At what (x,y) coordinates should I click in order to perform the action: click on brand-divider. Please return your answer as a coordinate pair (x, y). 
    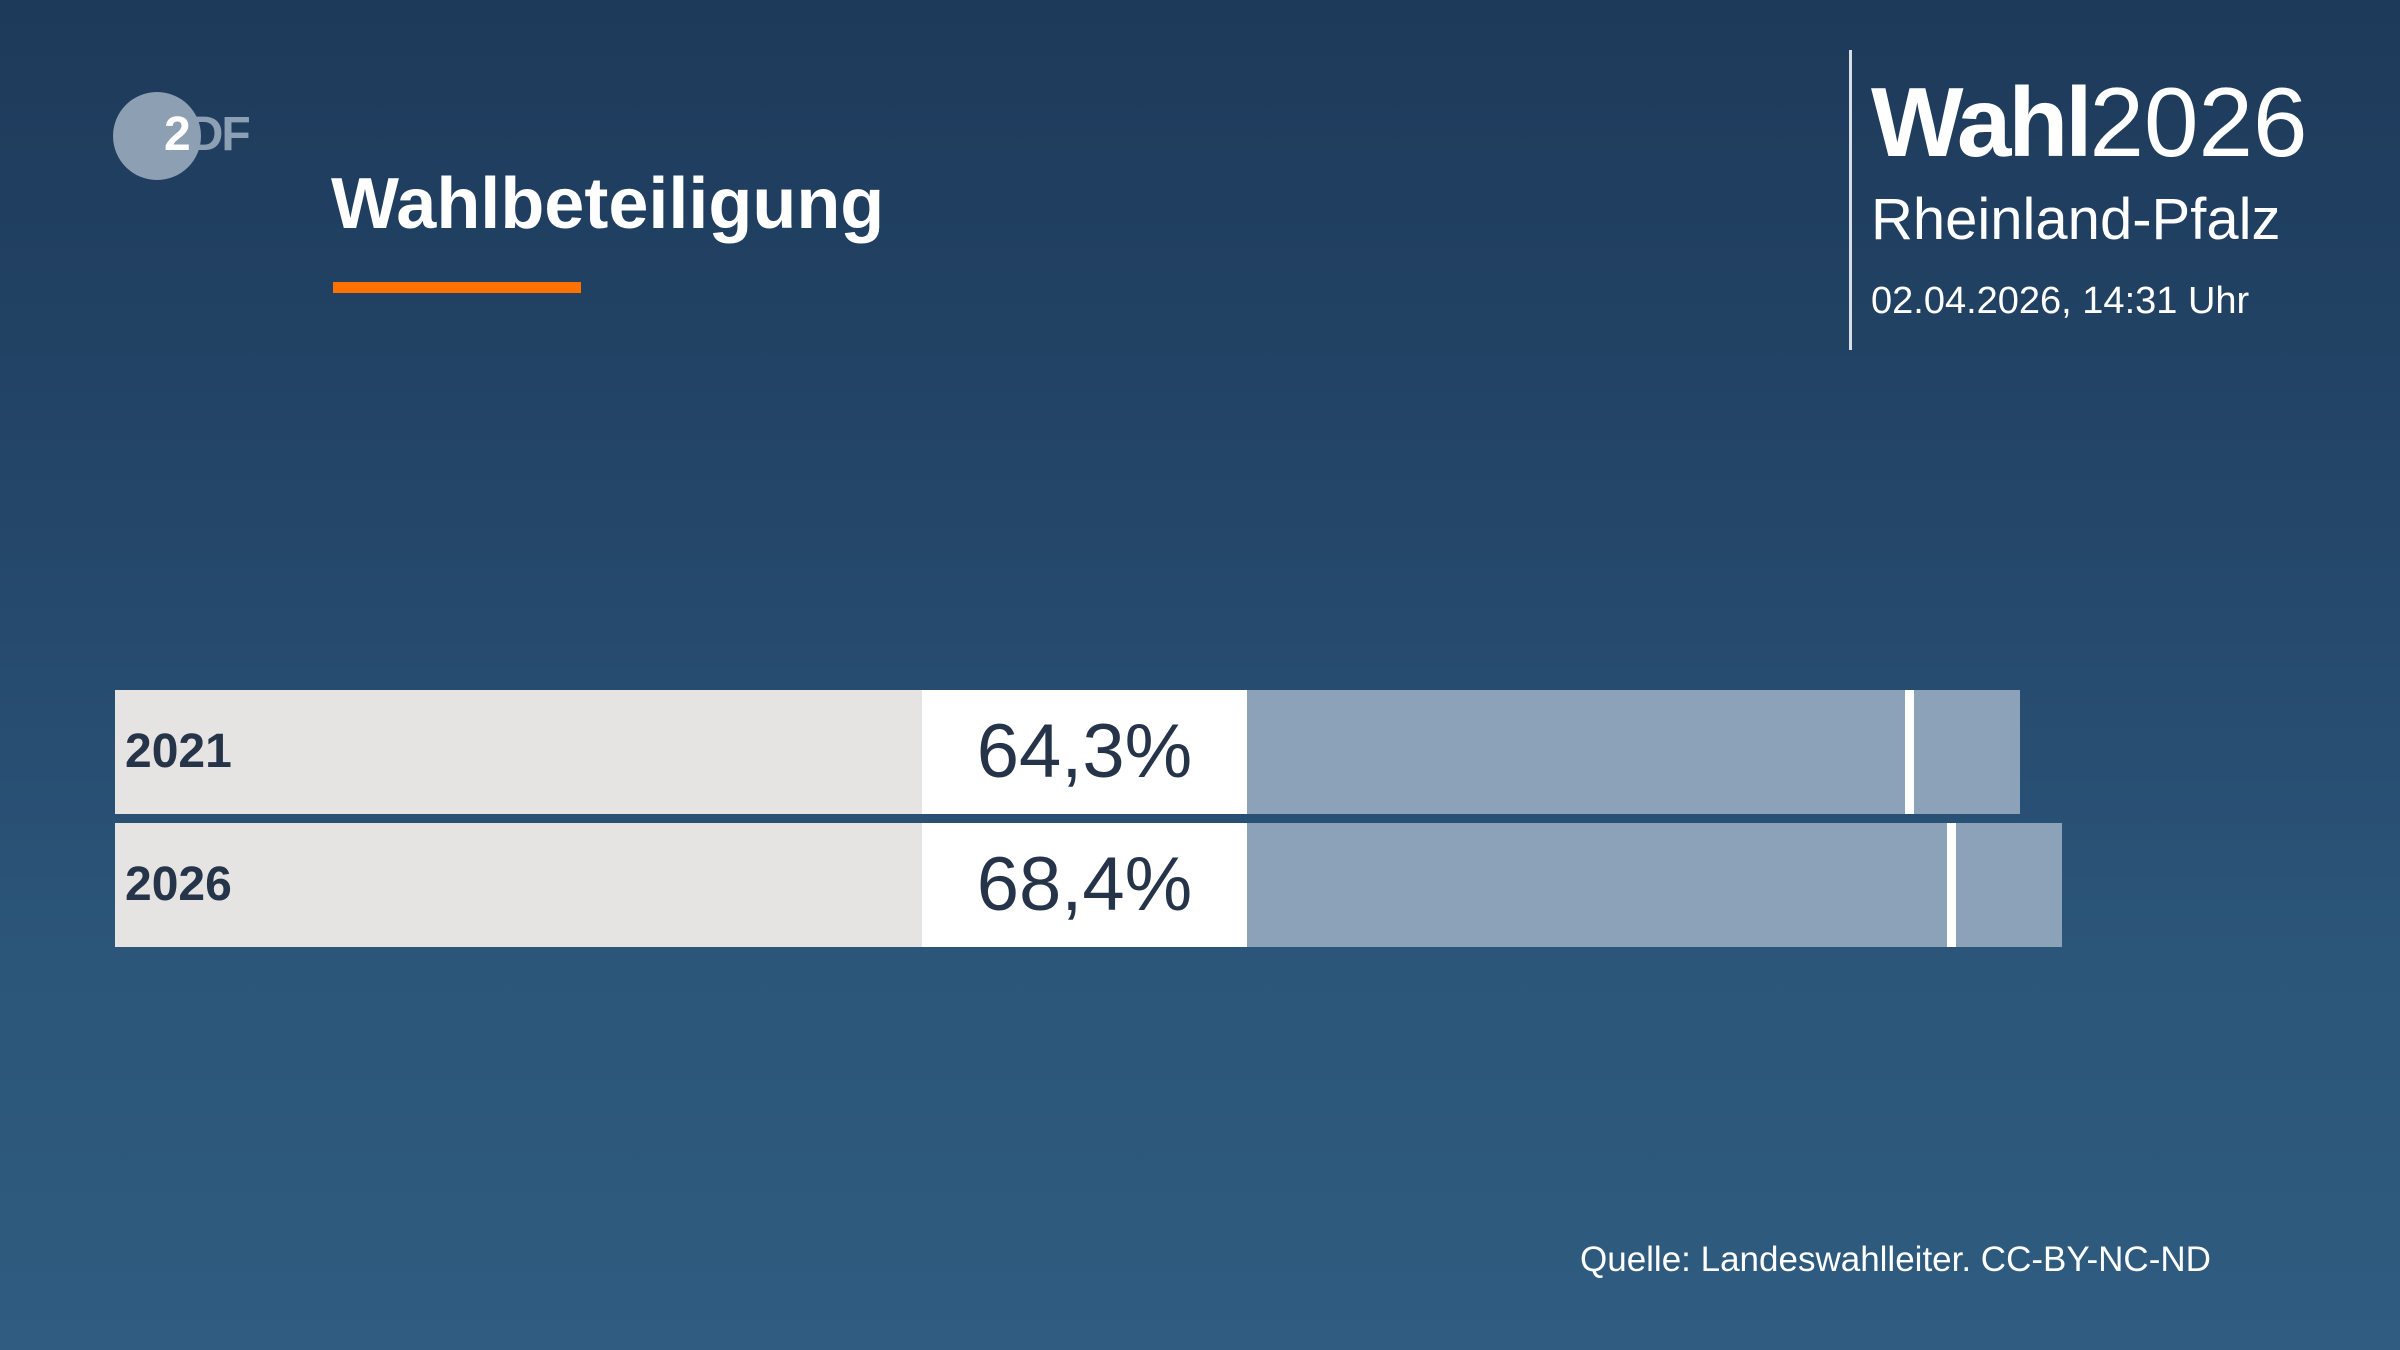
    Looking at the image, I should click on (1850, 200).